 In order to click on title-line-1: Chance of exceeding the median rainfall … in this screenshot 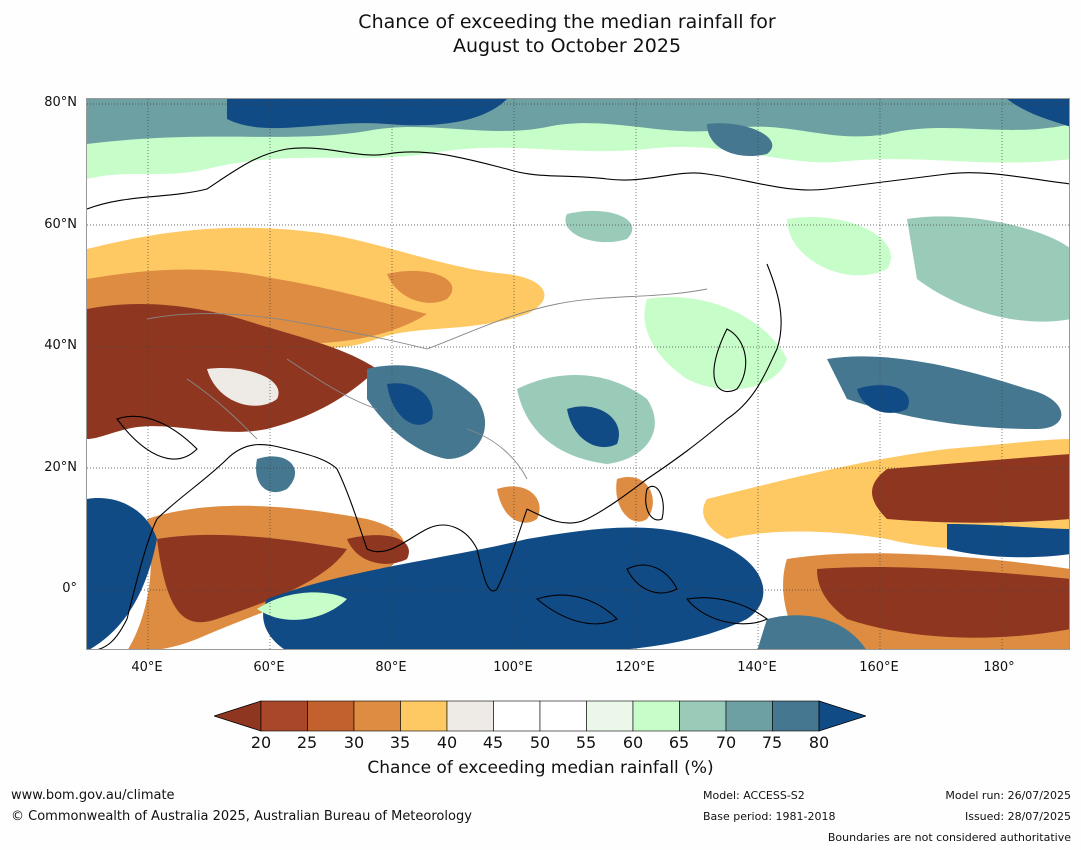, I will do `click(567, 22)`.